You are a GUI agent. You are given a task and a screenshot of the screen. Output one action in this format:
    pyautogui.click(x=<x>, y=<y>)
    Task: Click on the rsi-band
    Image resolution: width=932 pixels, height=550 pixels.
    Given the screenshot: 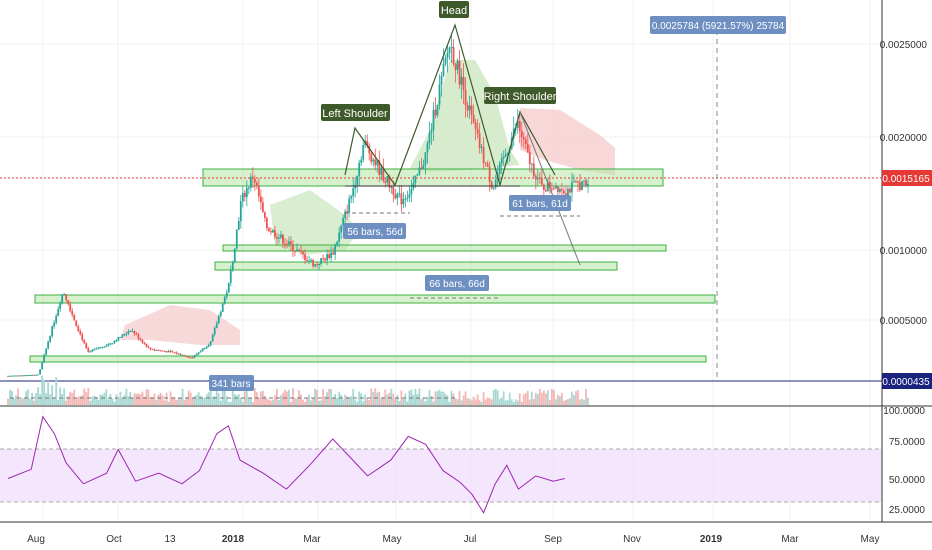 What is the action you would take?
    pyautogui.click(x=441, y=475)
    